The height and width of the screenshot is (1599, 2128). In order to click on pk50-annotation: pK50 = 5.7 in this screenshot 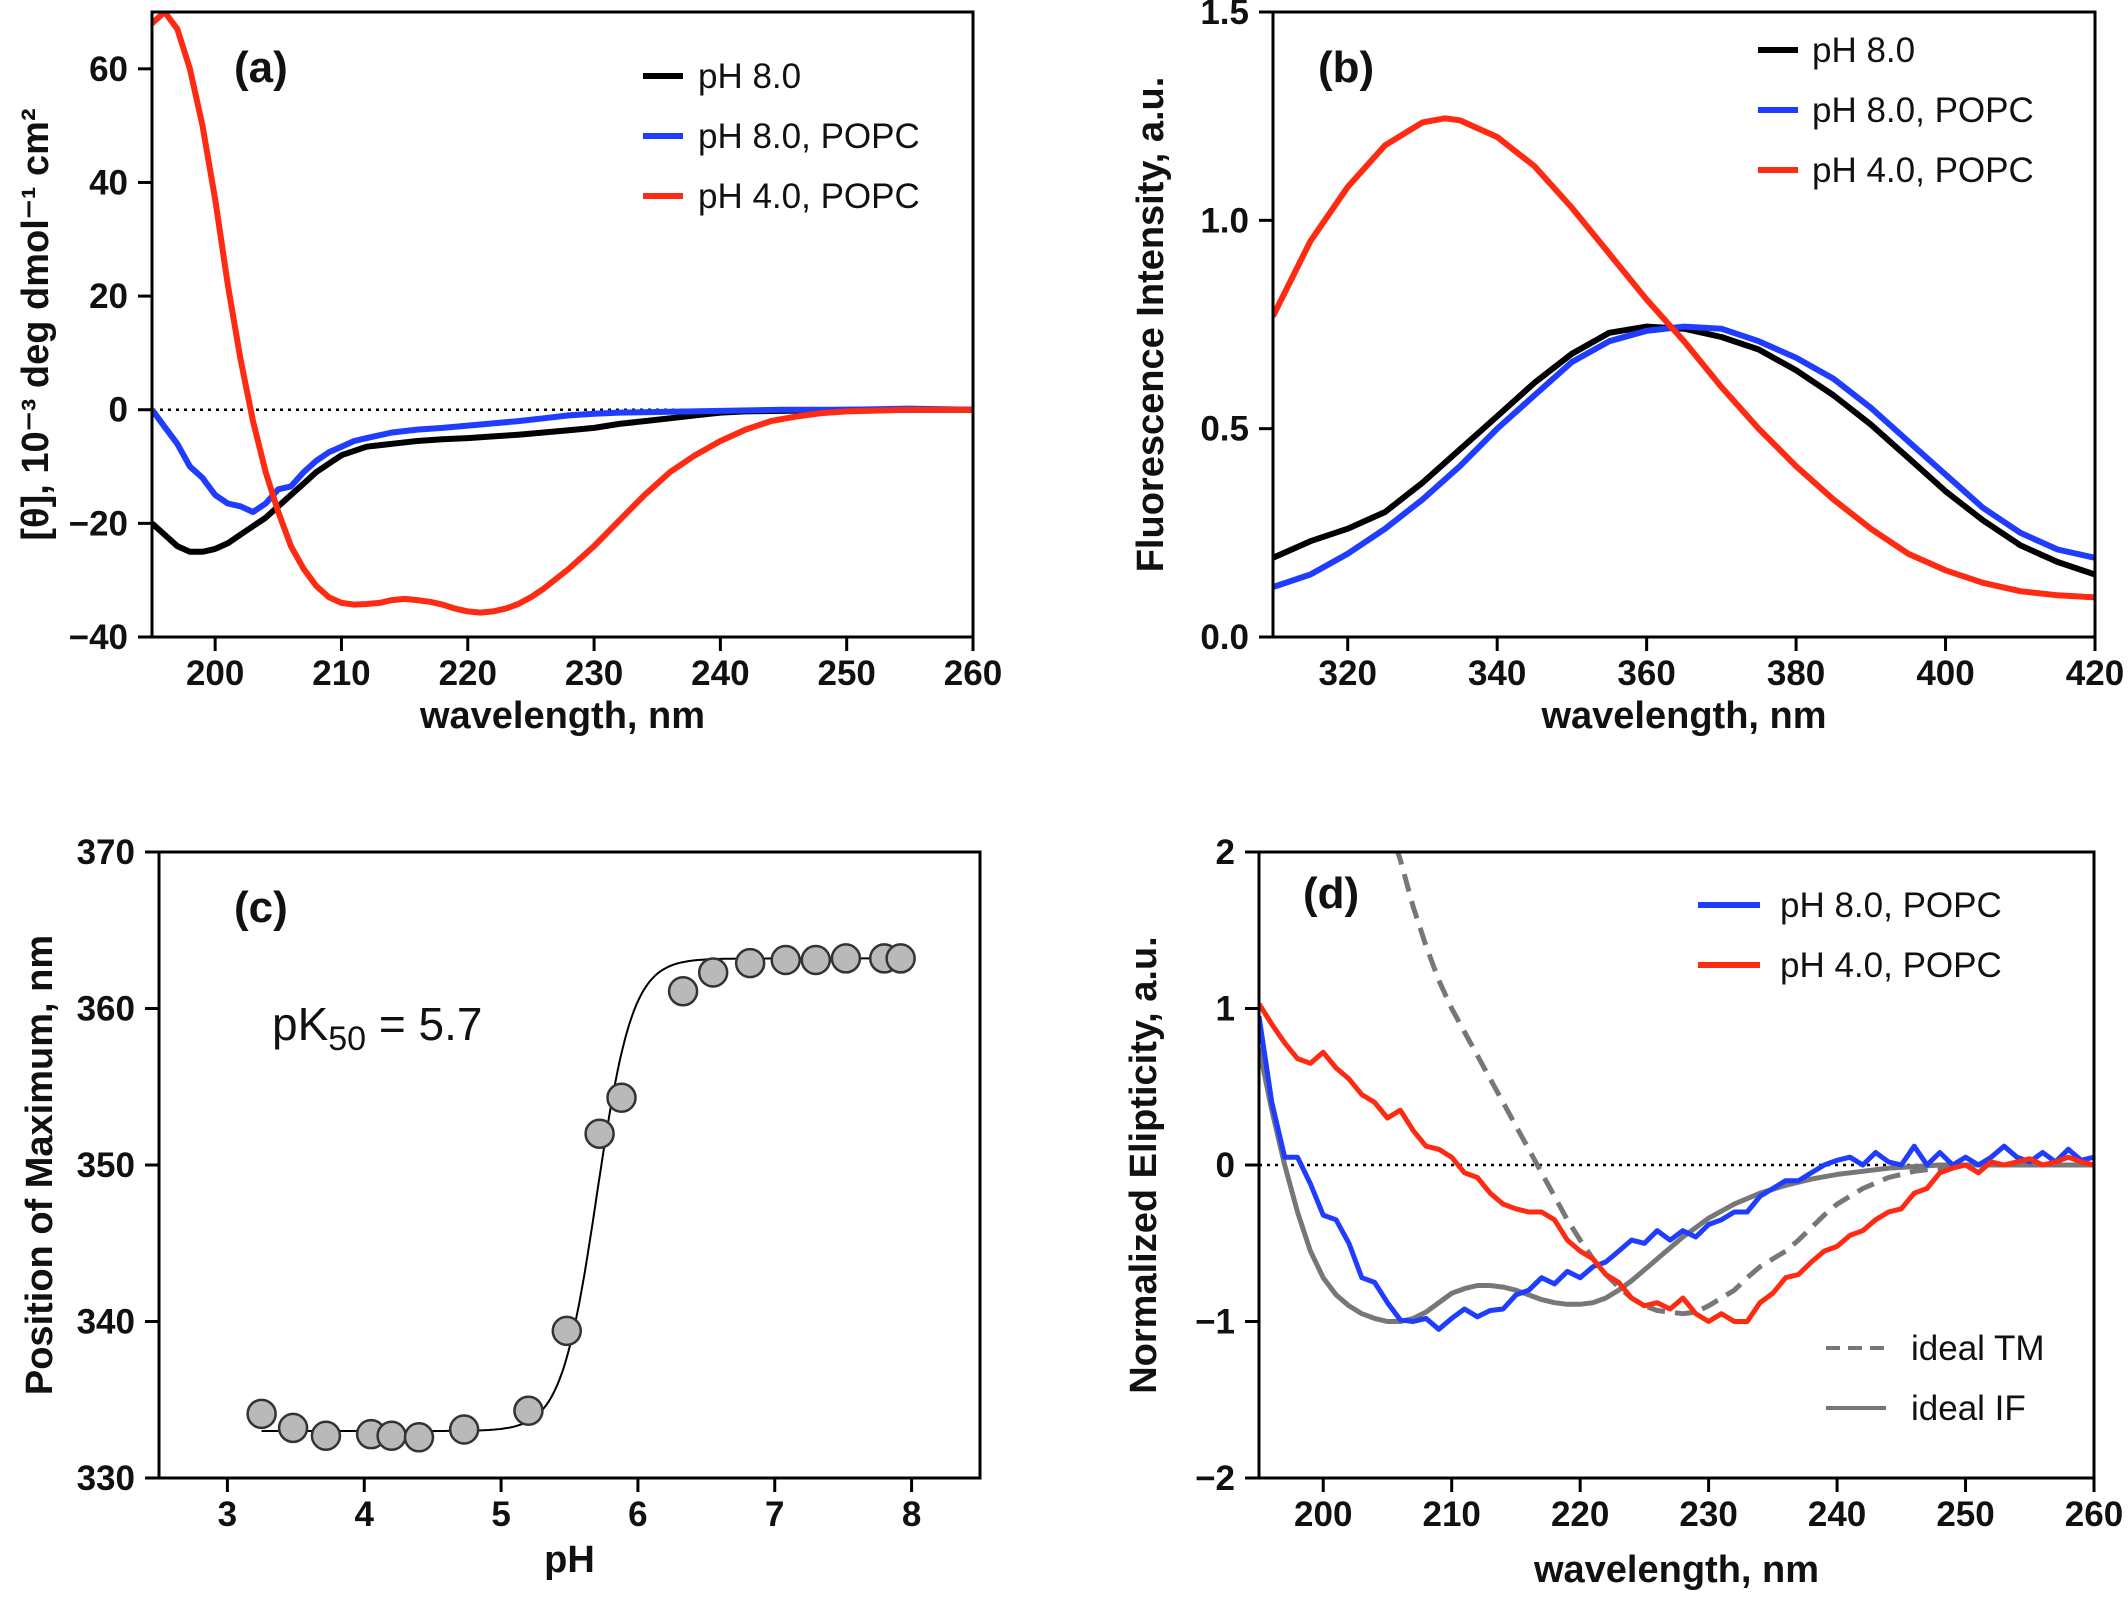, I will do `click(377, 1028)`.